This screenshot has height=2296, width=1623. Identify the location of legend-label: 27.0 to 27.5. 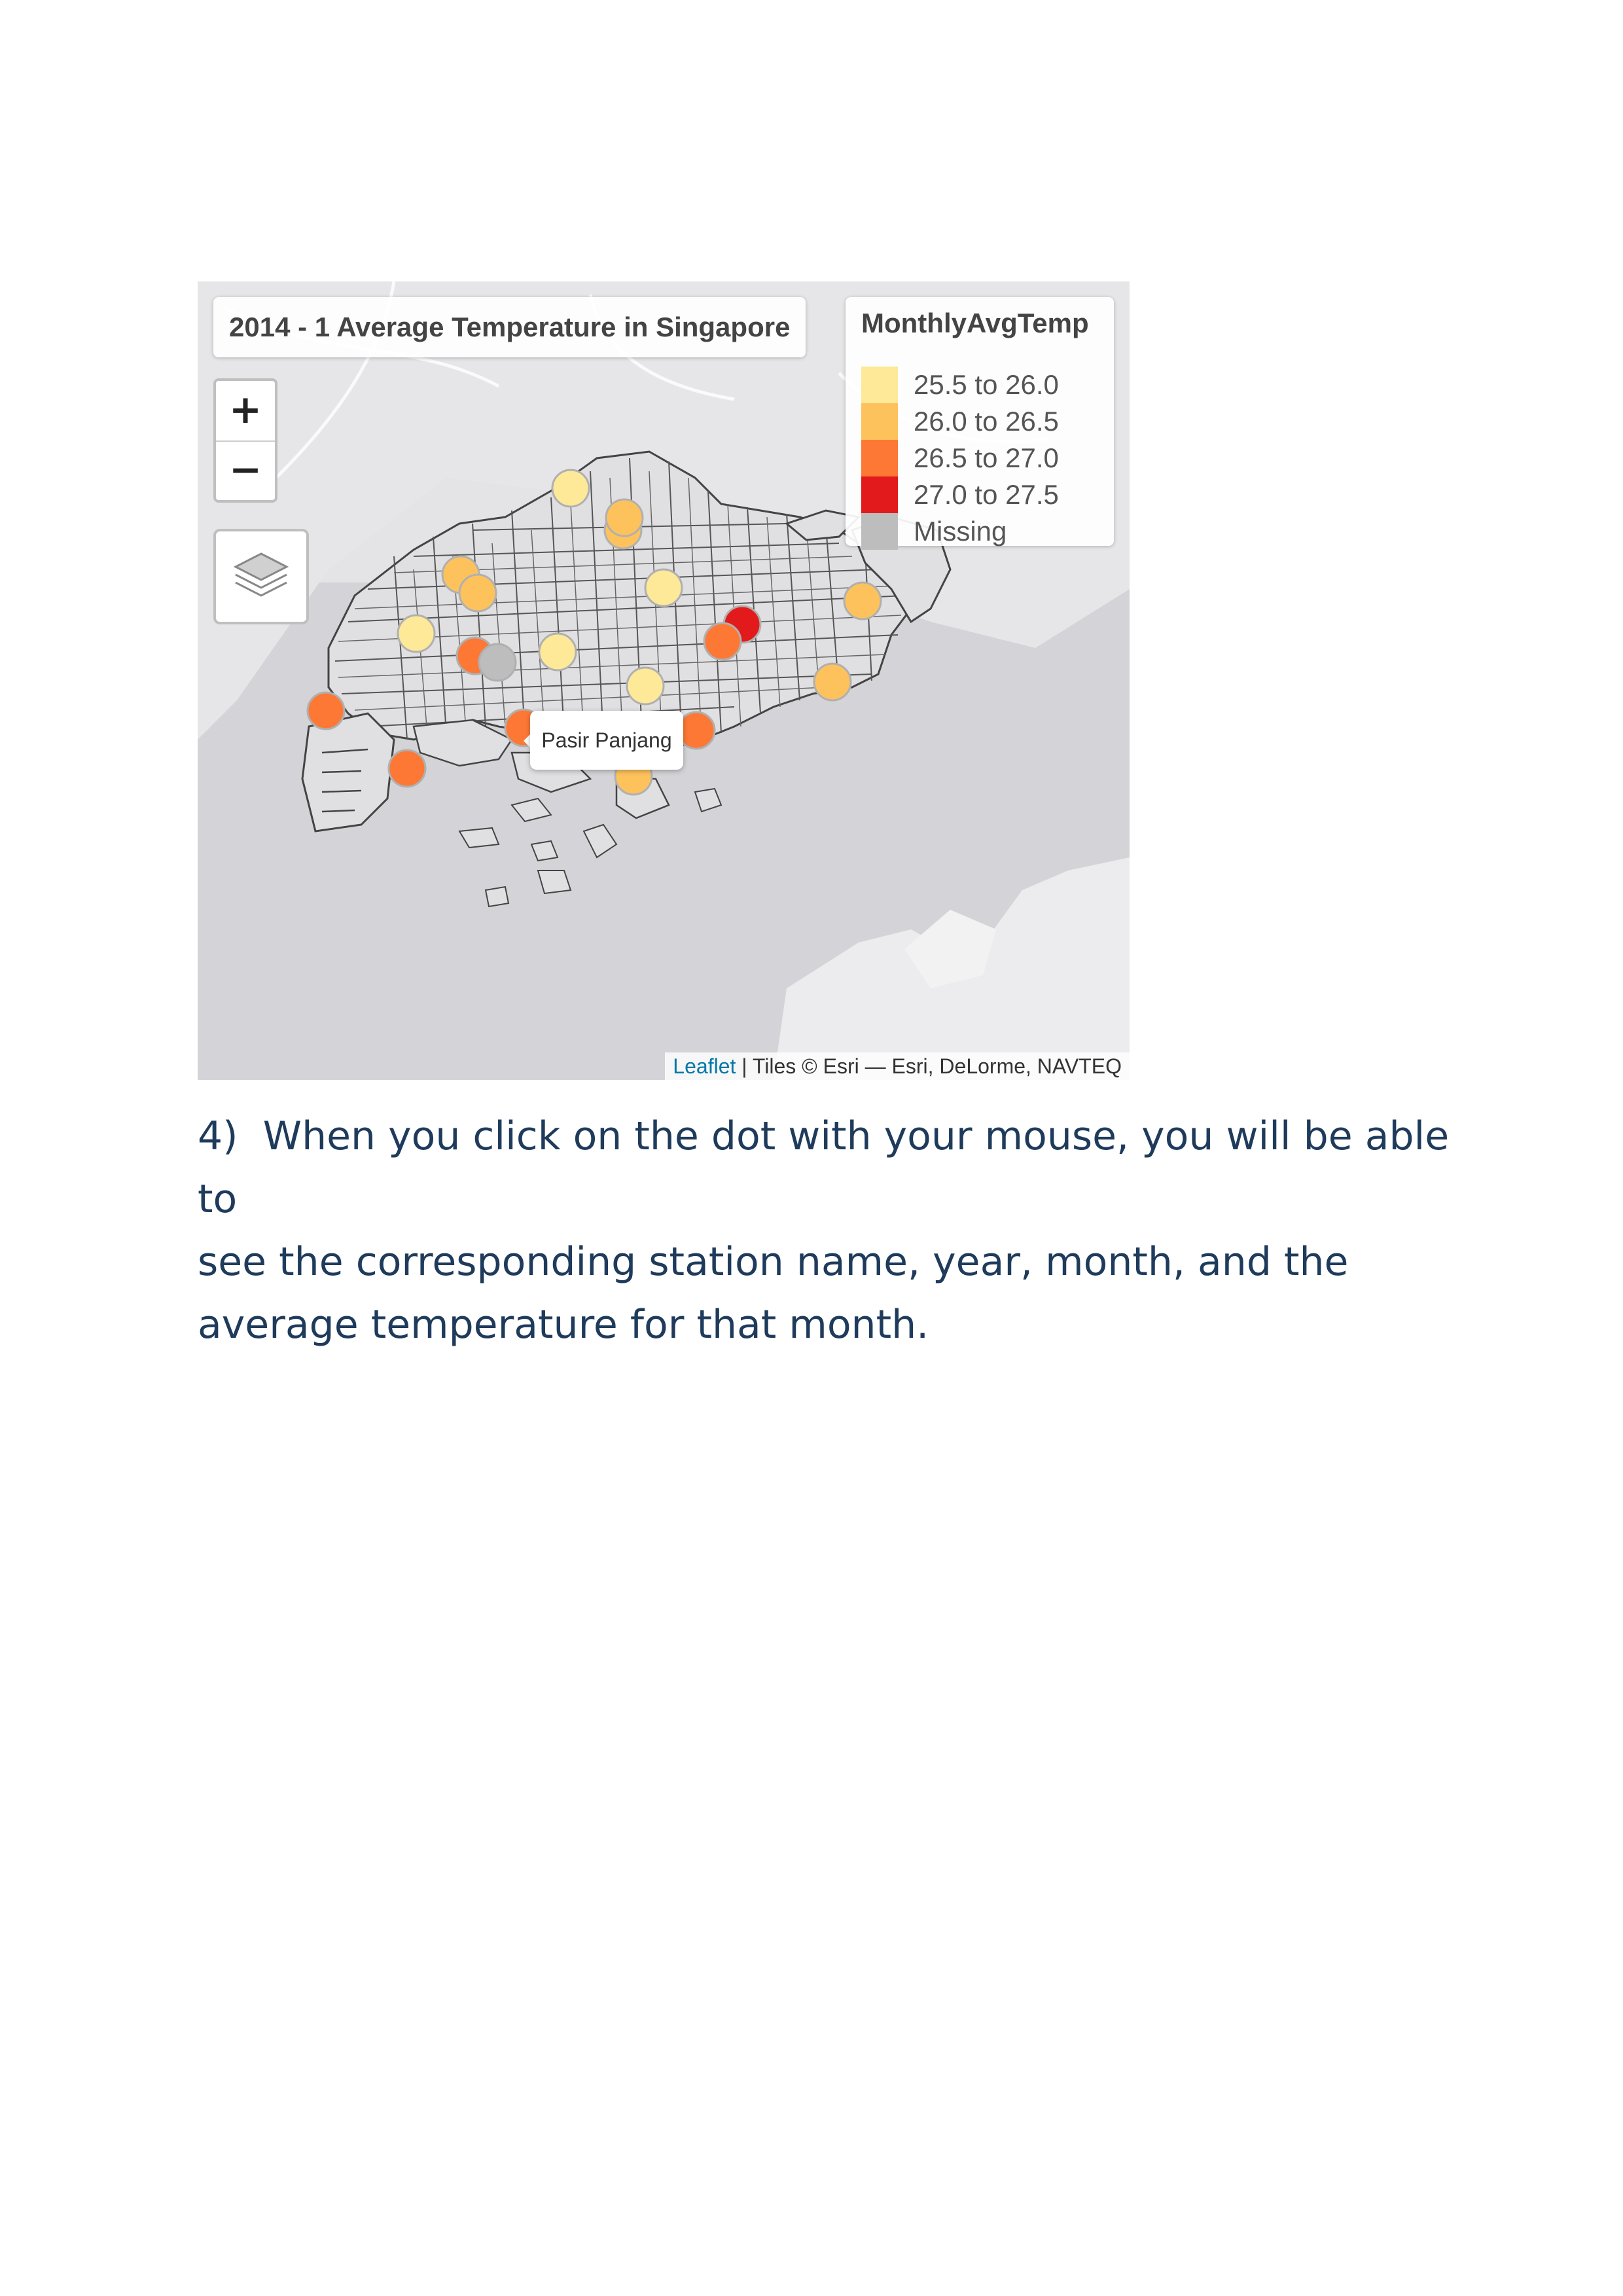
(986, 494).